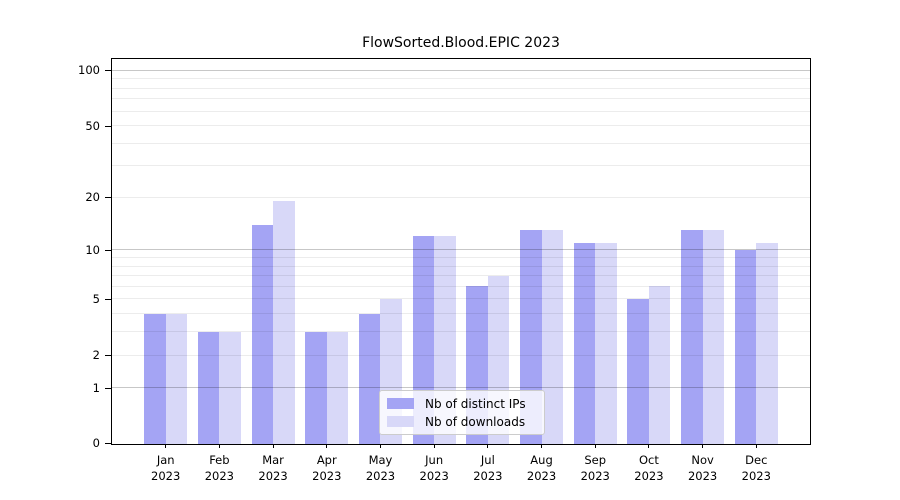 Image resolution: width=900 pixels, height=500 pixels. I want to click on x-tick-label: Jun 2023, so click(434, 468).